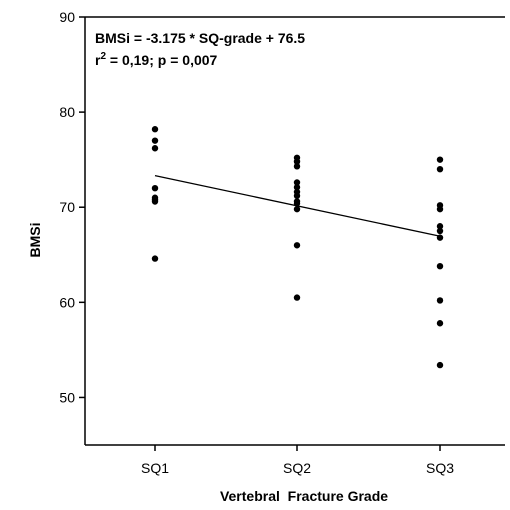 This screenshot has height=510, width=510. Describe the element at coordinates (200, 38) in the screenshot. I see `regression-equation: BMSi = -3.175 * SQ-grade + 76.5` at that location.